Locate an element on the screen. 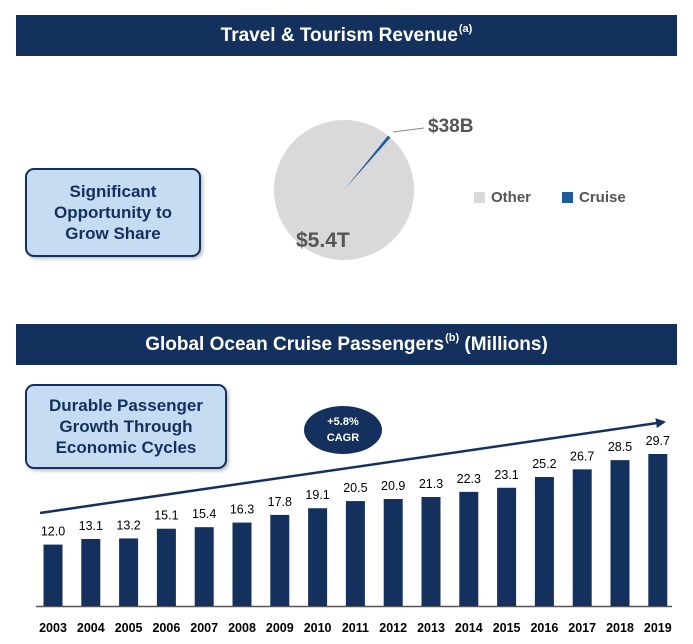 The width and height of the screenshot is (693, 644). bar-2015 is located at coordinates (507, 546).